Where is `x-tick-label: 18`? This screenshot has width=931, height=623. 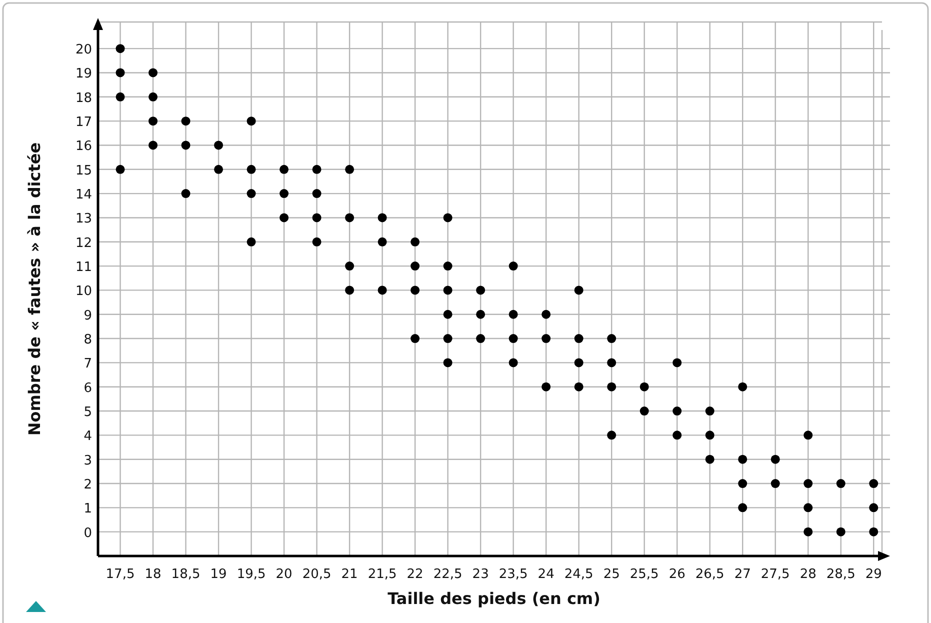 x-tick-label: 18 is located at coordinates (153, 574).